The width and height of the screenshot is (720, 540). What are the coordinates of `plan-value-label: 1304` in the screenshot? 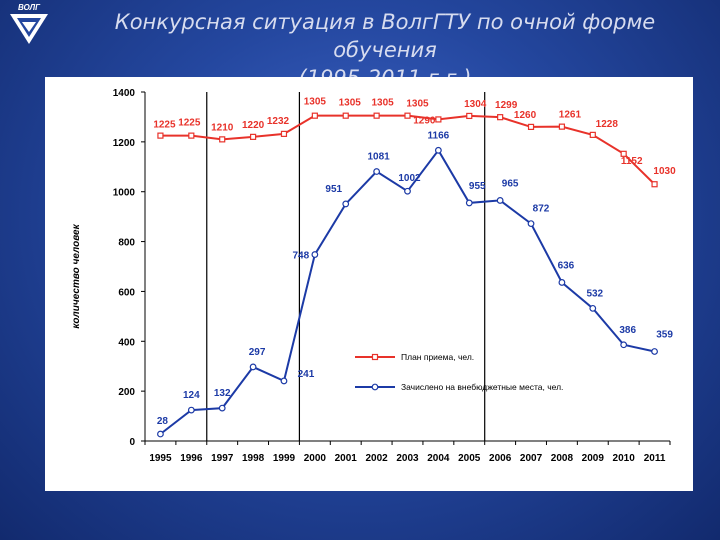 It's located at (475, 104).